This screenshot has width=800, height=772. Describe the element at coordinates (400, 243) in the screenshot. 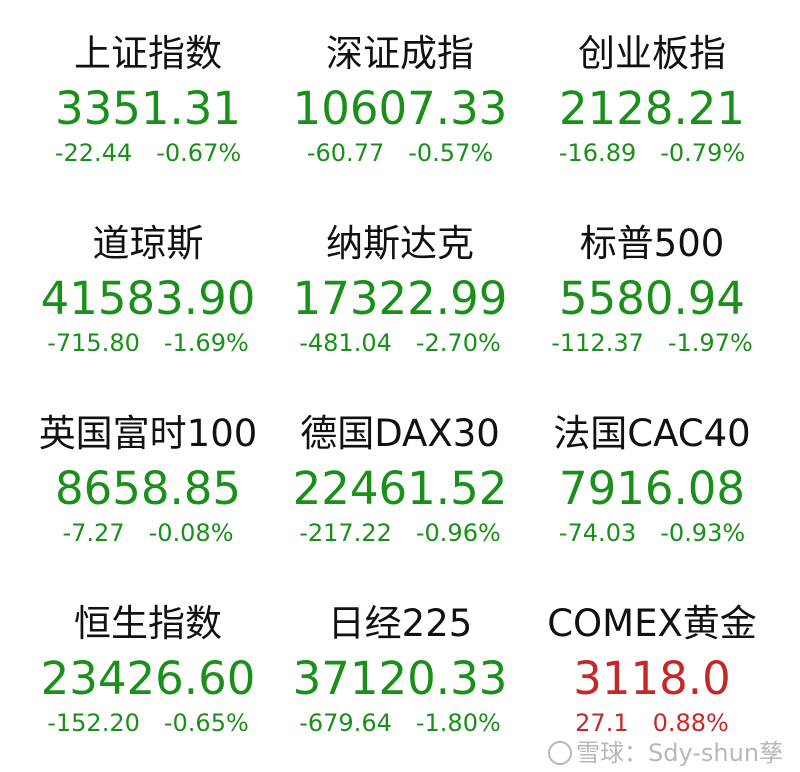

I see `index-name: 纳斯达克` at that location.